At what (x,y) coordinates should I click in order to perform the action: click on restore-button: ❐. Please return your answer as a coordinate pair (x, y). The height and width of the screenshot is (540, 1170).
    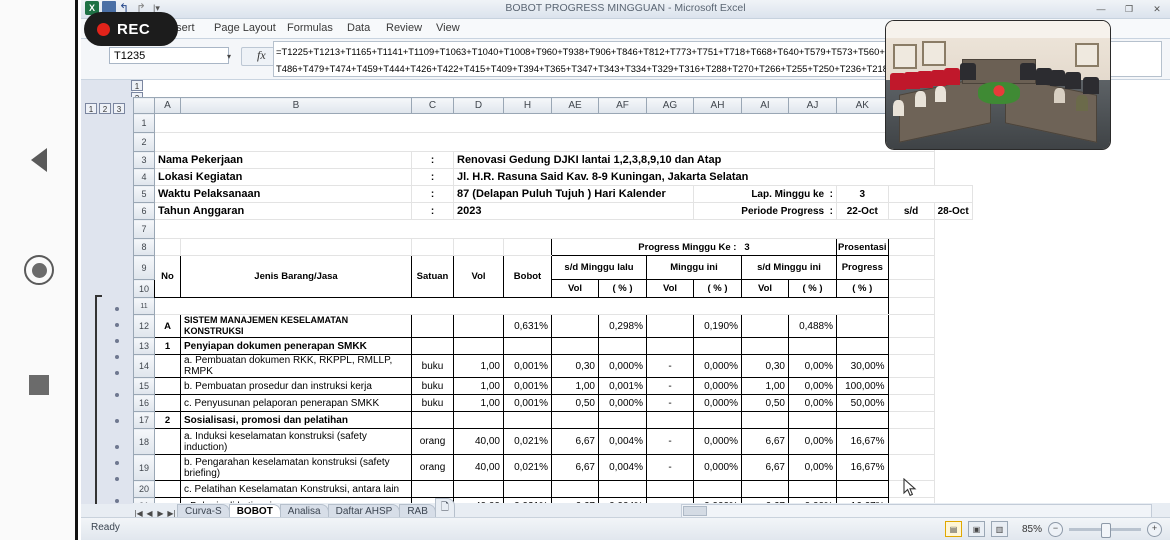
    Looking at the image, I should click on (1129, 9).